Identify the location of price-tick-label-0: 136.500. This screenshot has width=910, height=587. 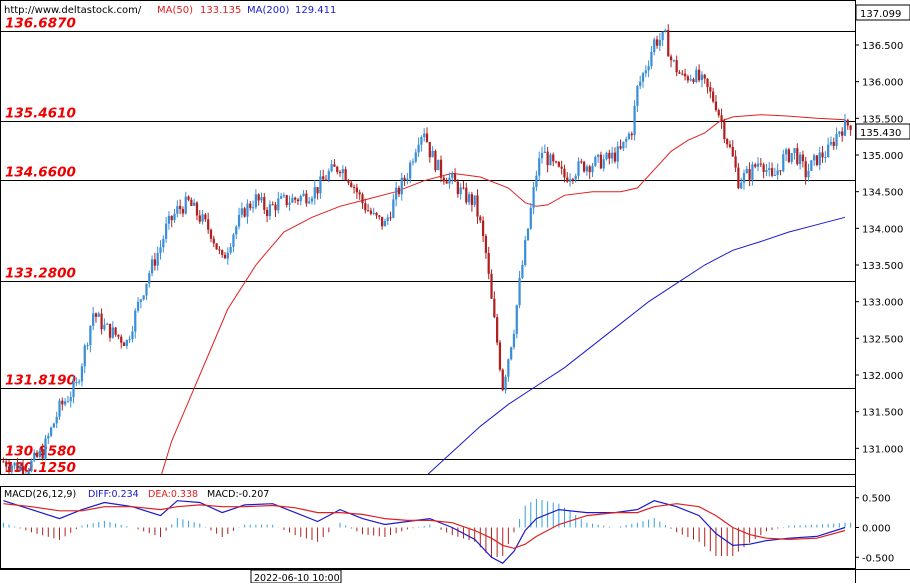
(882, 46).